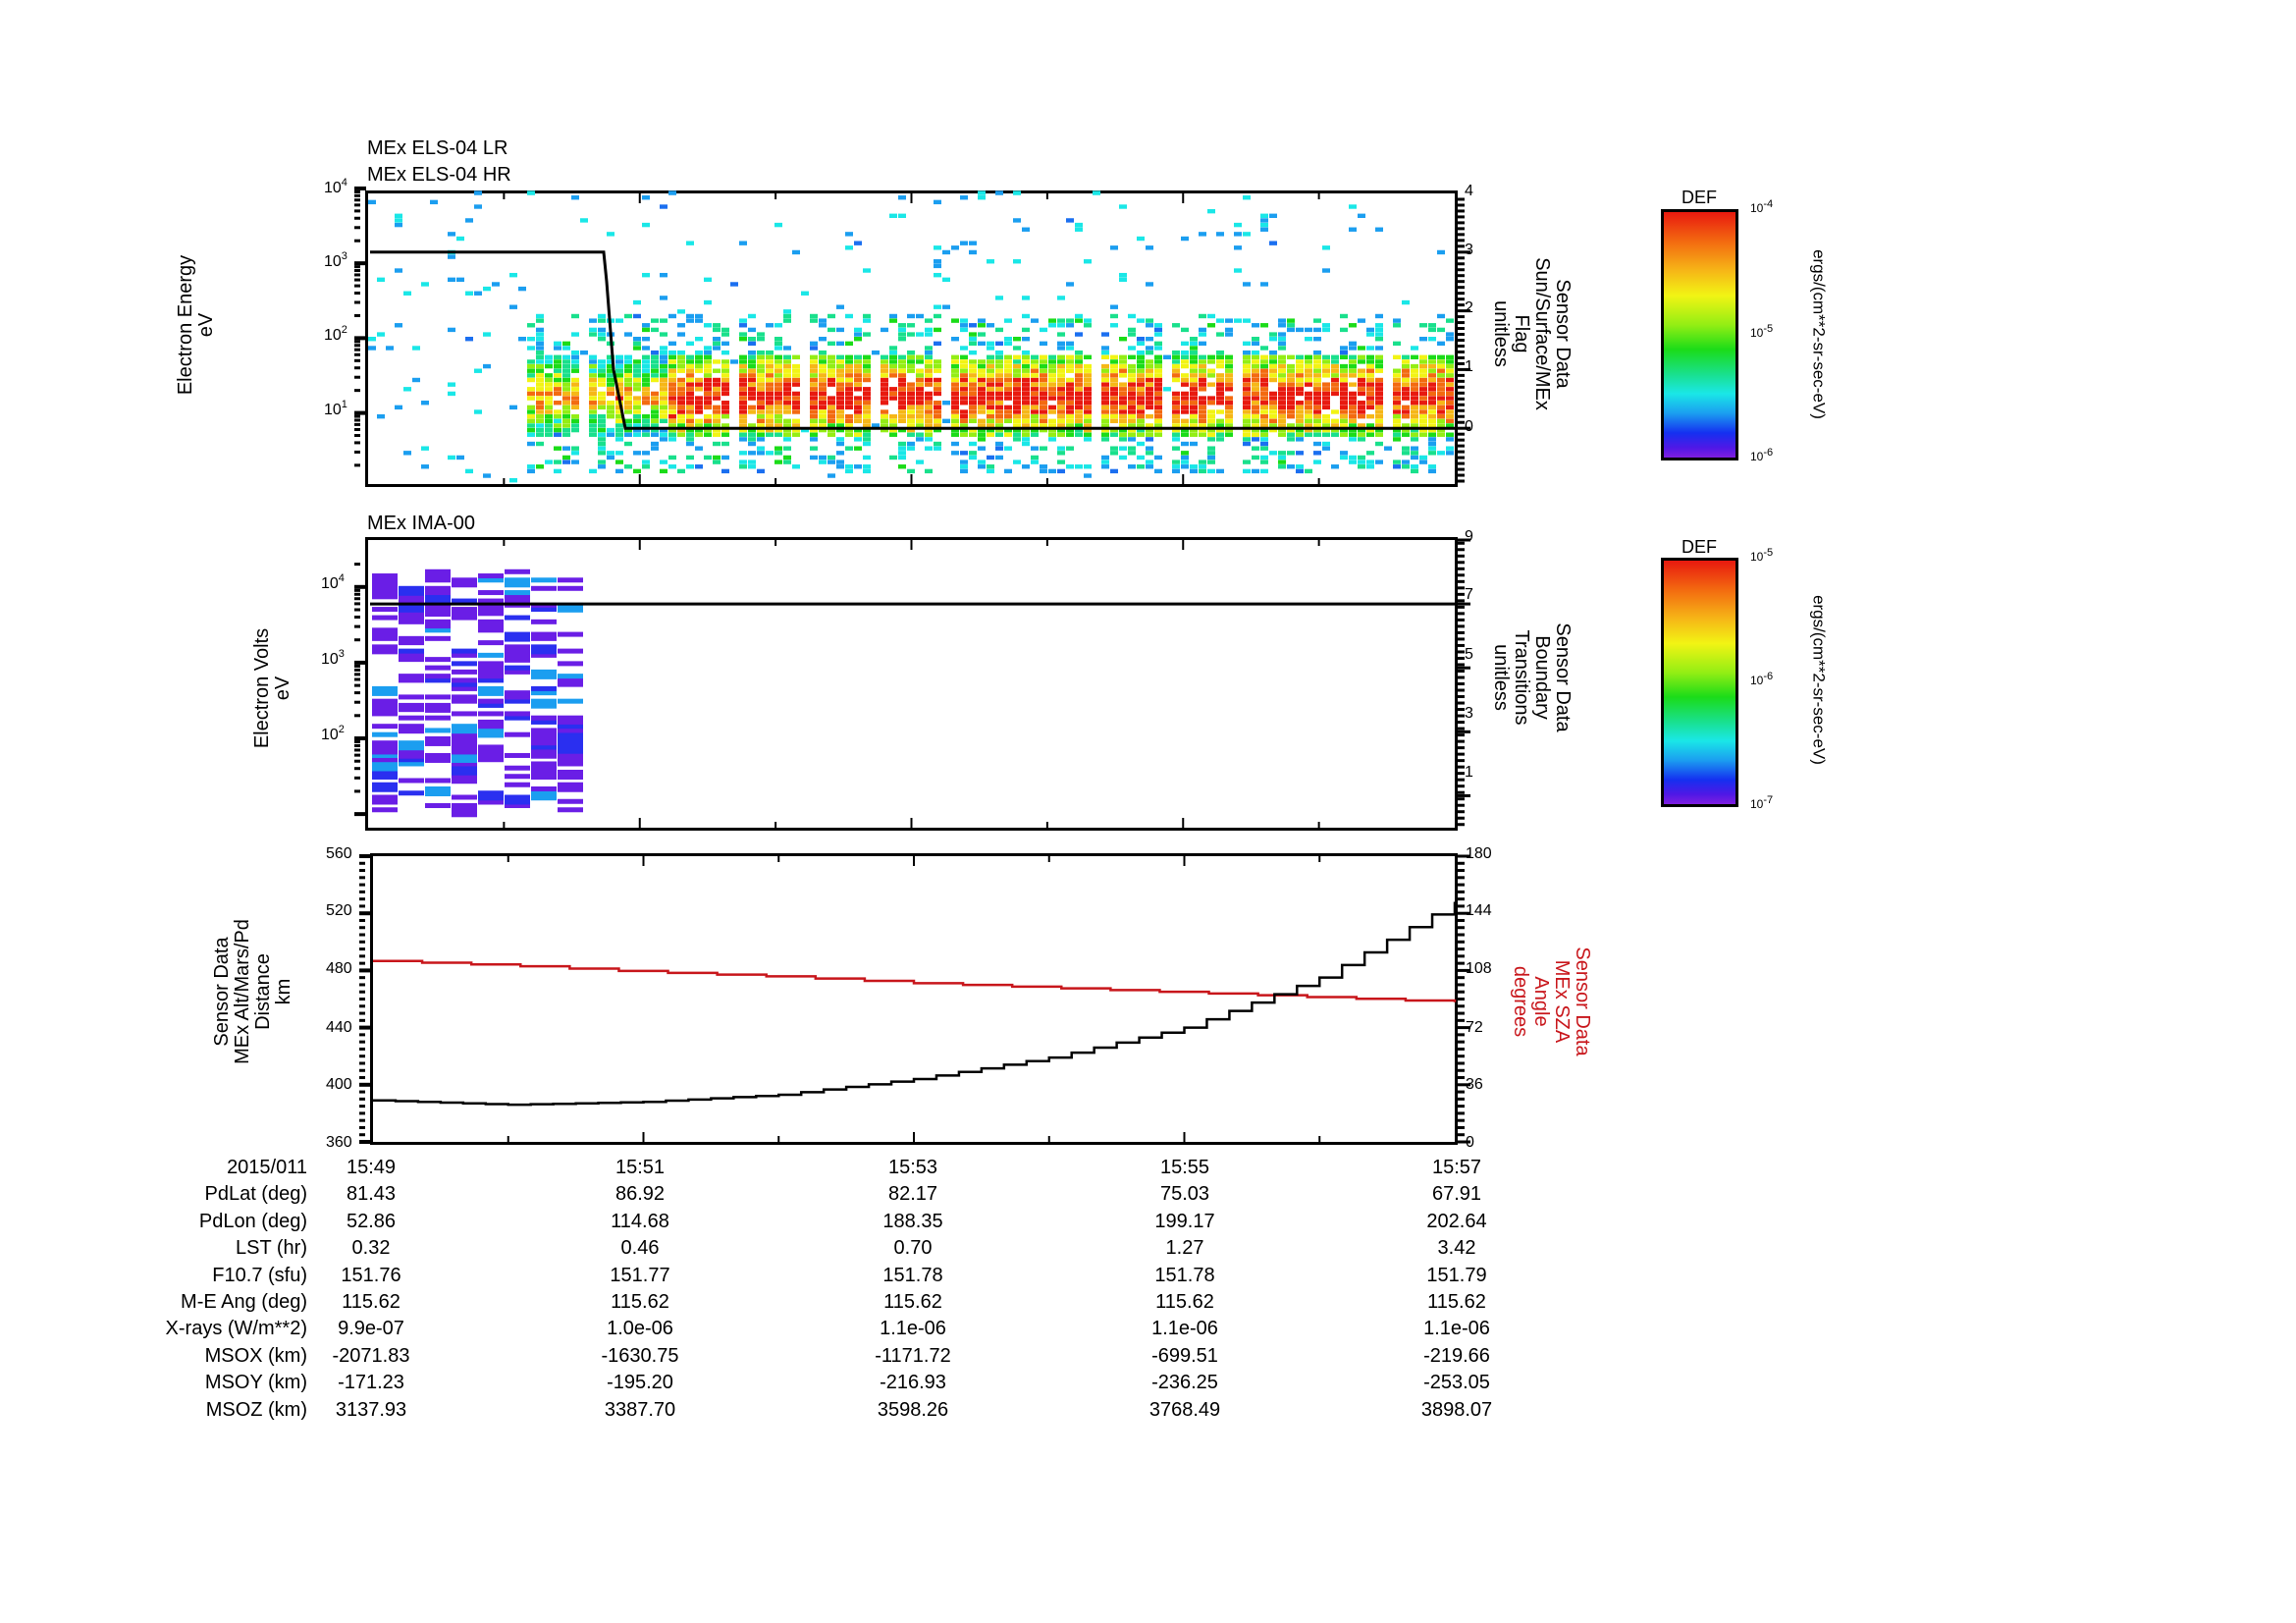 This screenshot has width=2296, height=1623. Describe the element at coordinates (371, 1221) in the screenshot. I see `table-cell: 52.86` at that location.